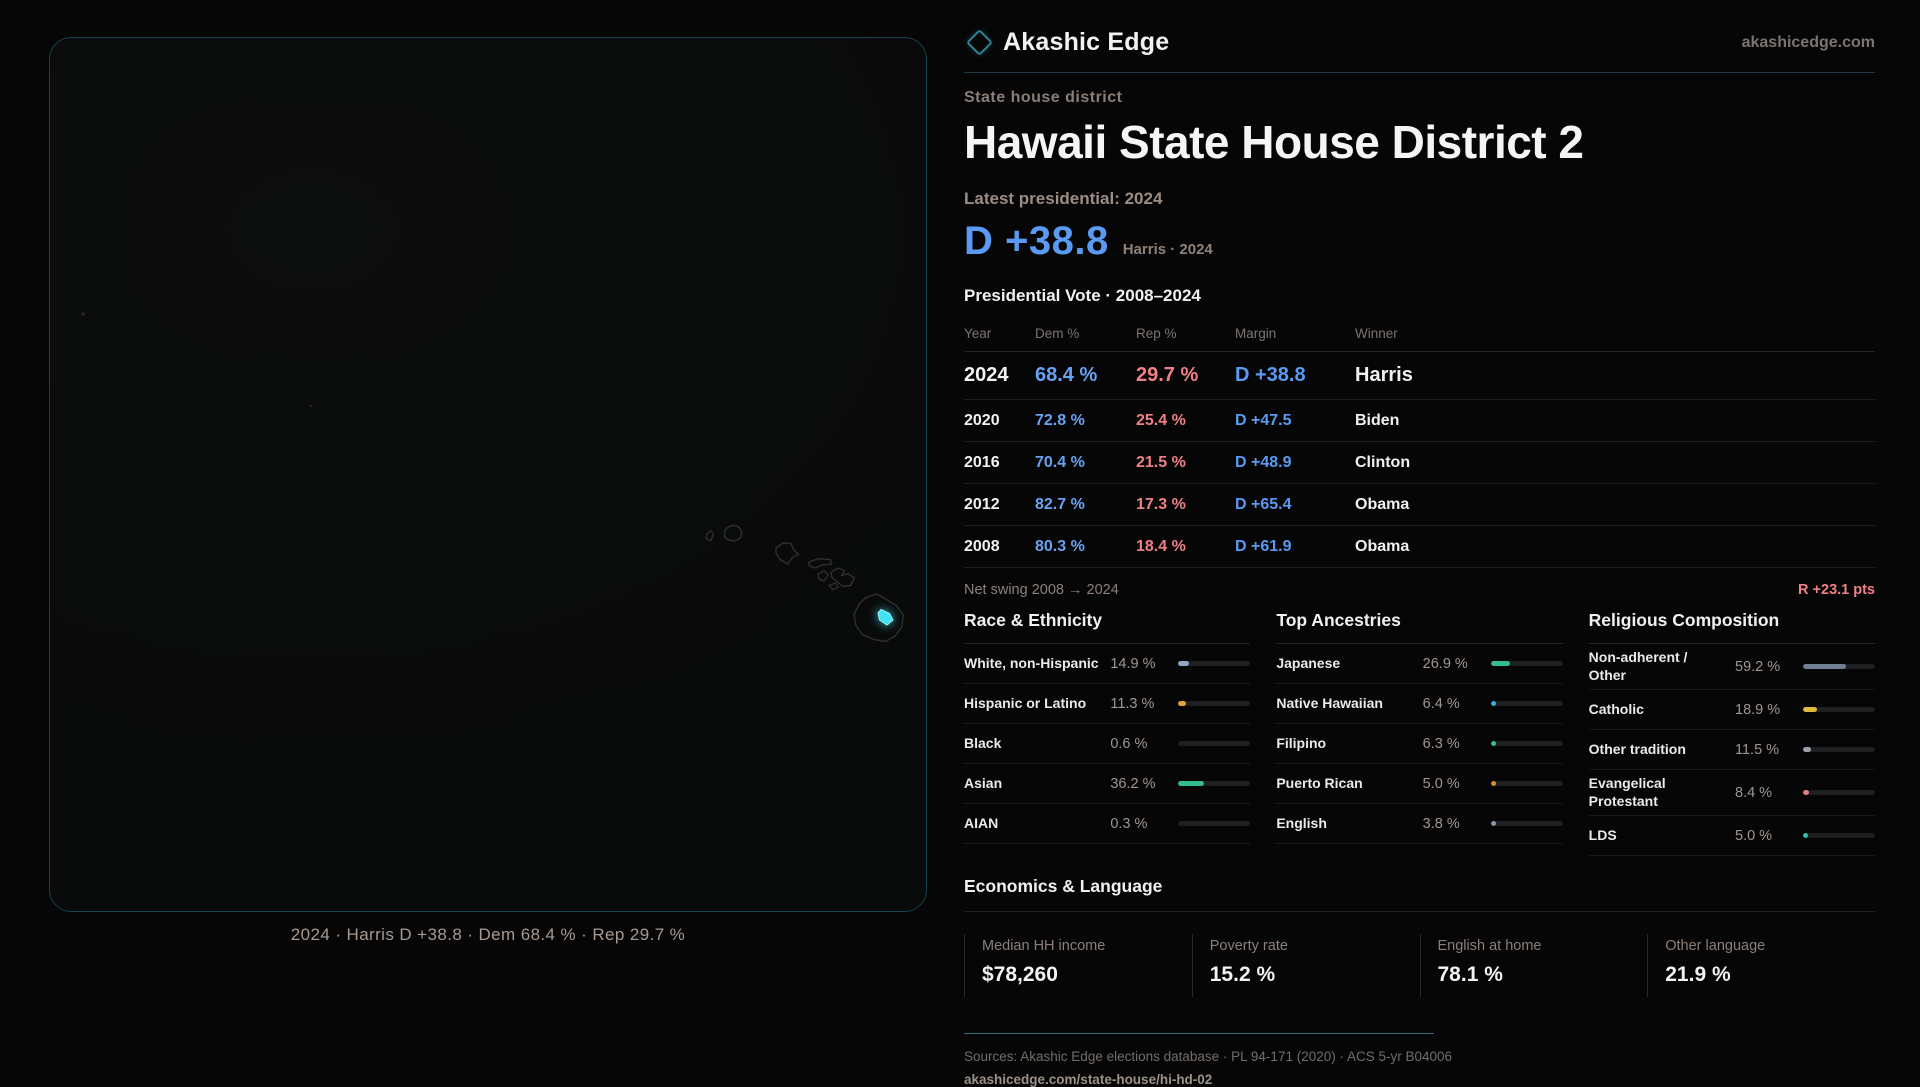 Image resolution: width=1920 pixels, height=1087 pixels. What do you see at coordinates (1836, 590) in the screenshot?
I see `net-swing-value: R +23.1 pts` at bounding box center [1836, 590].